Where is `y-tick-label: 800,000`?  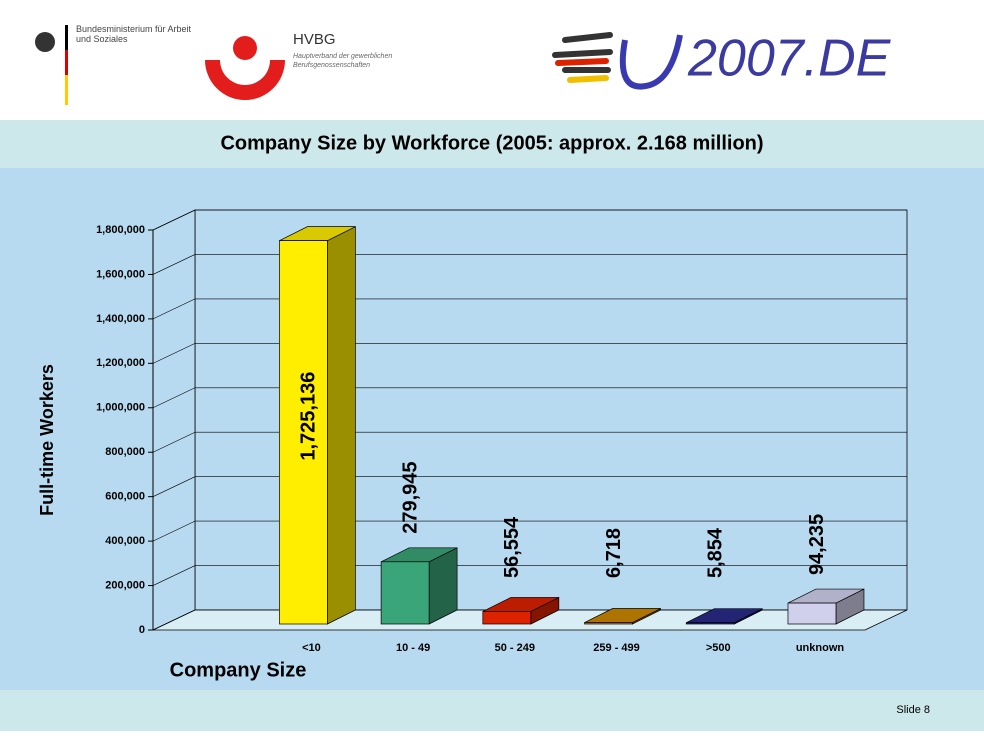 y-tick-label: 800,000 is located at coordinates (125, 452).